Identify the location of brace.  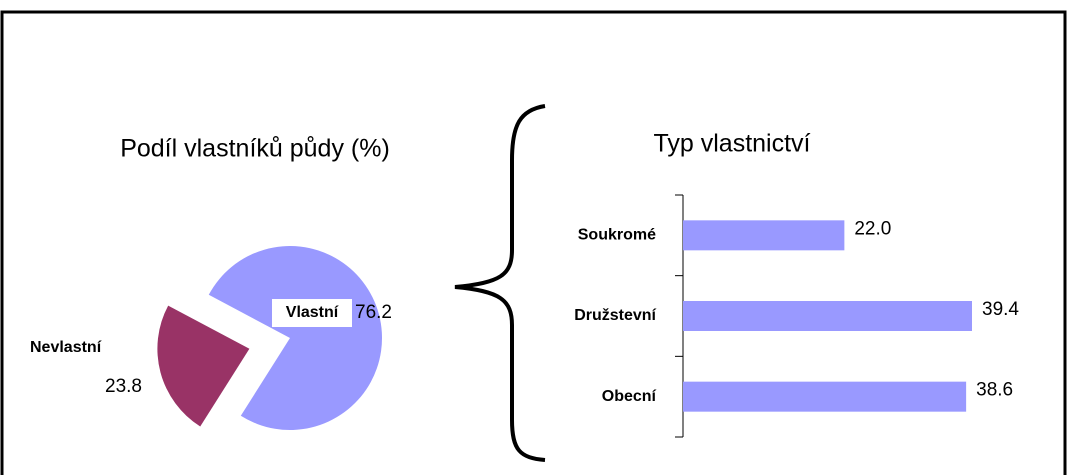
(500, 283).